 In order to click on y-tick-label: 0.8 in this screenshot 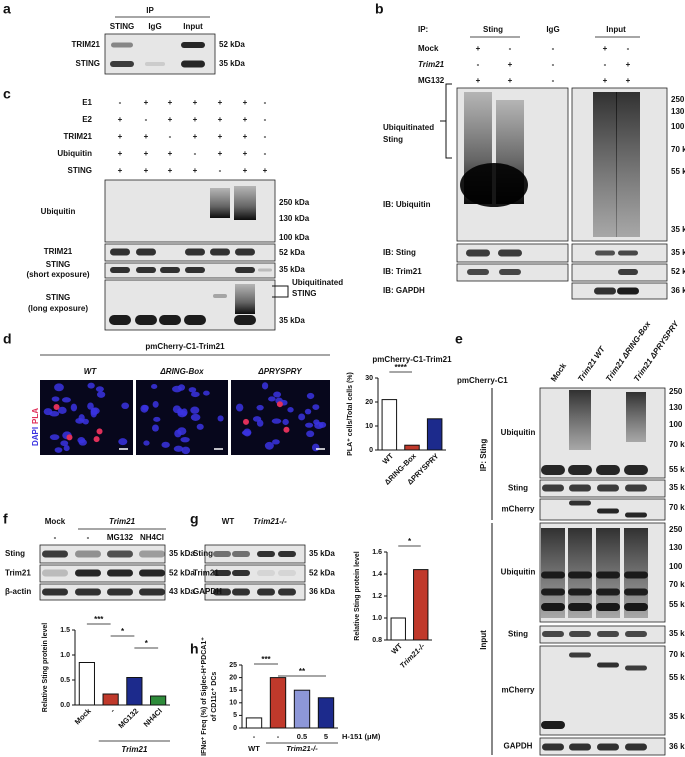, I will do `click(377, 640)`.